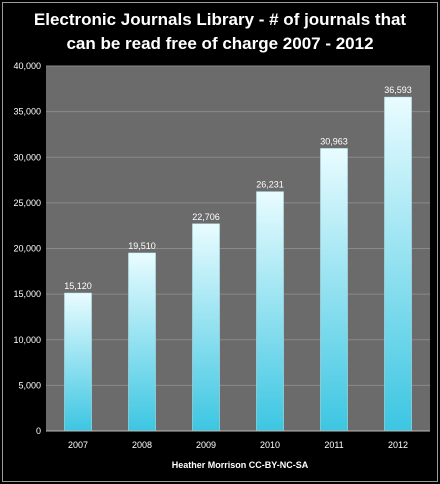  What do you see at coordinates (27, 112) in the screenshot?
I see `y-tick-label: 35,000` at bounding box center [27, 112].